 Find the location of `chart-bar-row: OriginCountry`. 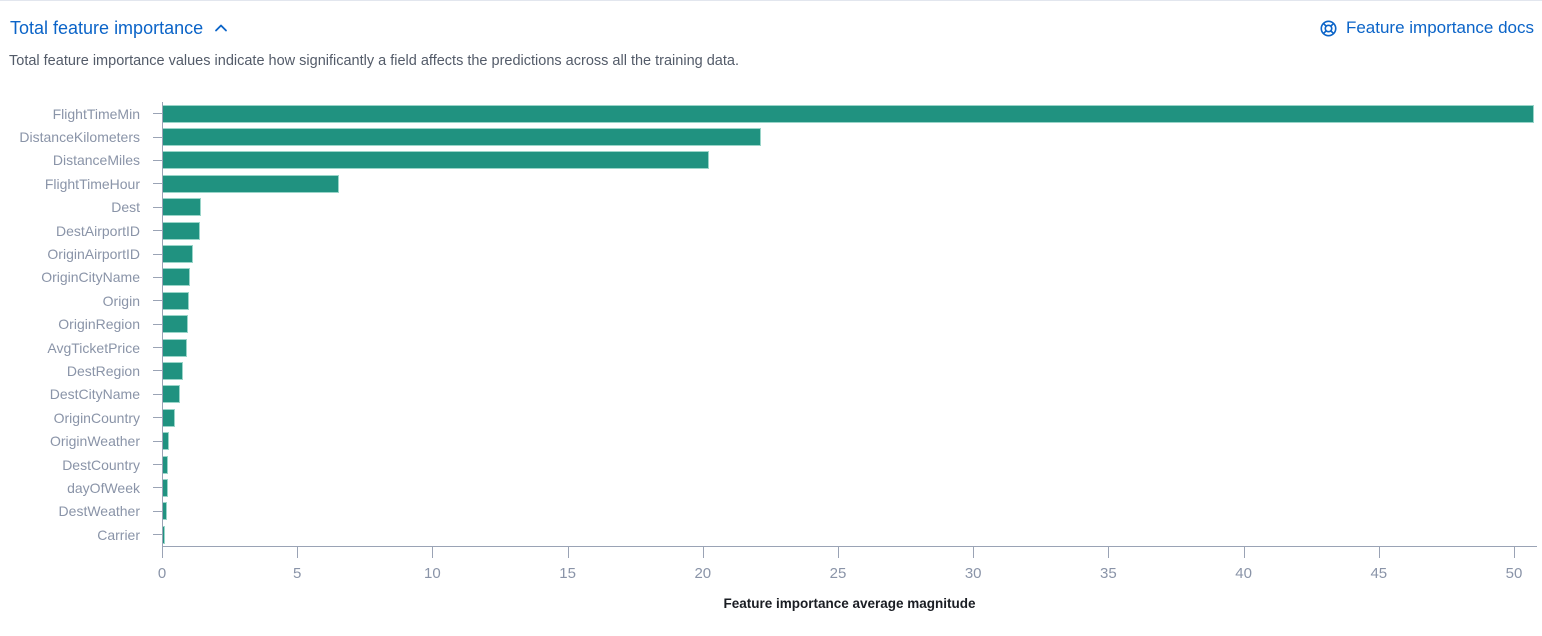

chart-bar-row: OriginCountry is located at coordinates (771, 418).